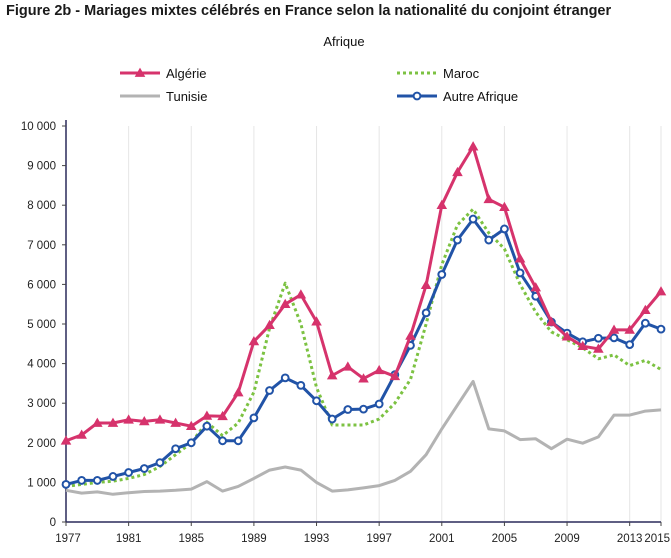 The width and height of the screenshot is (671, 558). What do you see at coordinates (567, 539) in the screenshot?
I see `x-tick-label: 2009` at bounding box center [567, 539].